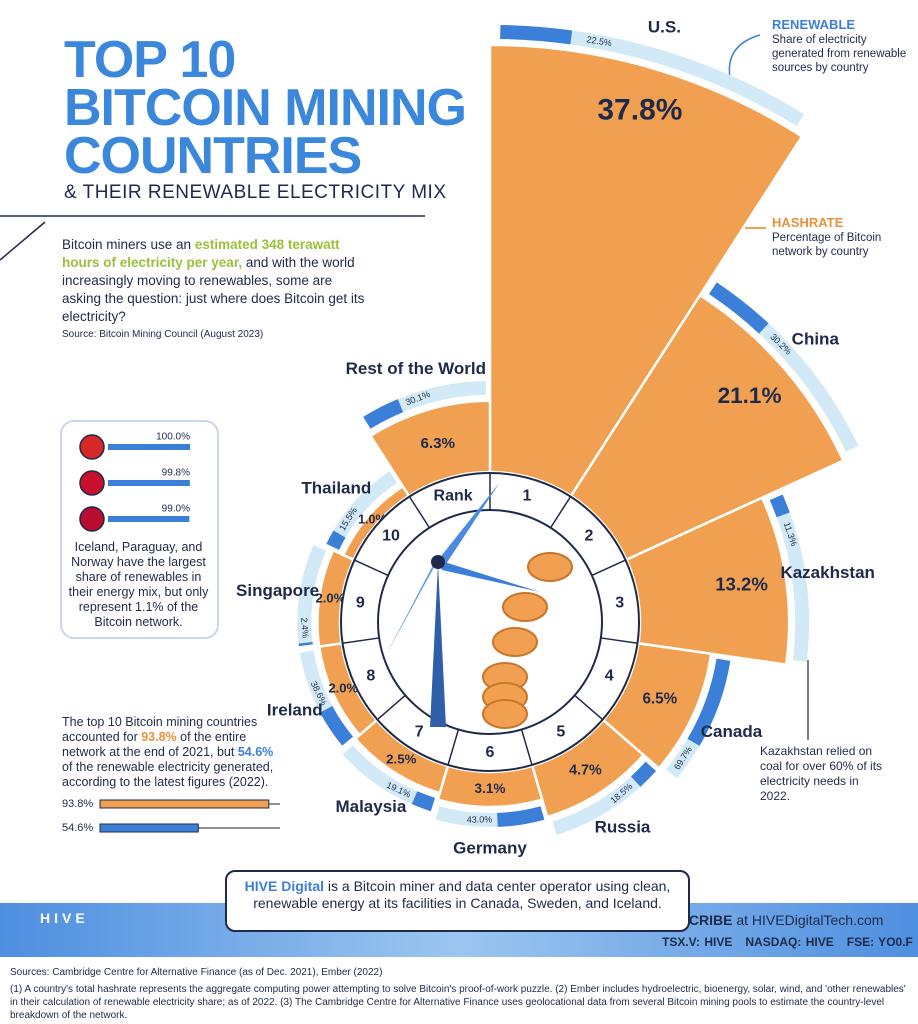  I want to click on rank-label: 4, so click(609, 676).